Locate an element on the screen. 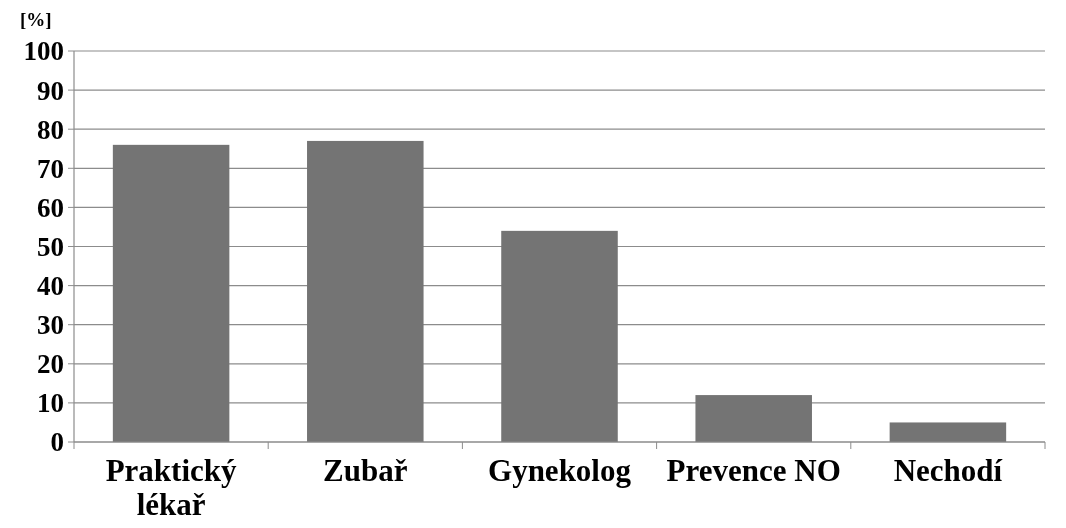 The image size is (1066, 528). y-axis-title: [%] is located at coordinates (36, 19).